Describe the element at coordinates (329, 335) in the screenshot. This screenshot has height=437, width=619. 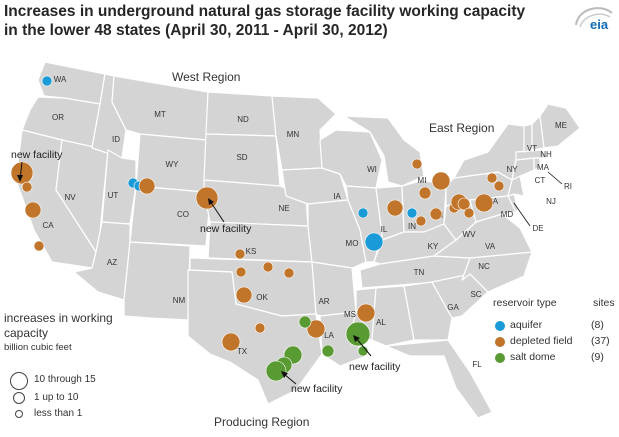
I see `state-label-la: LA` at that location.